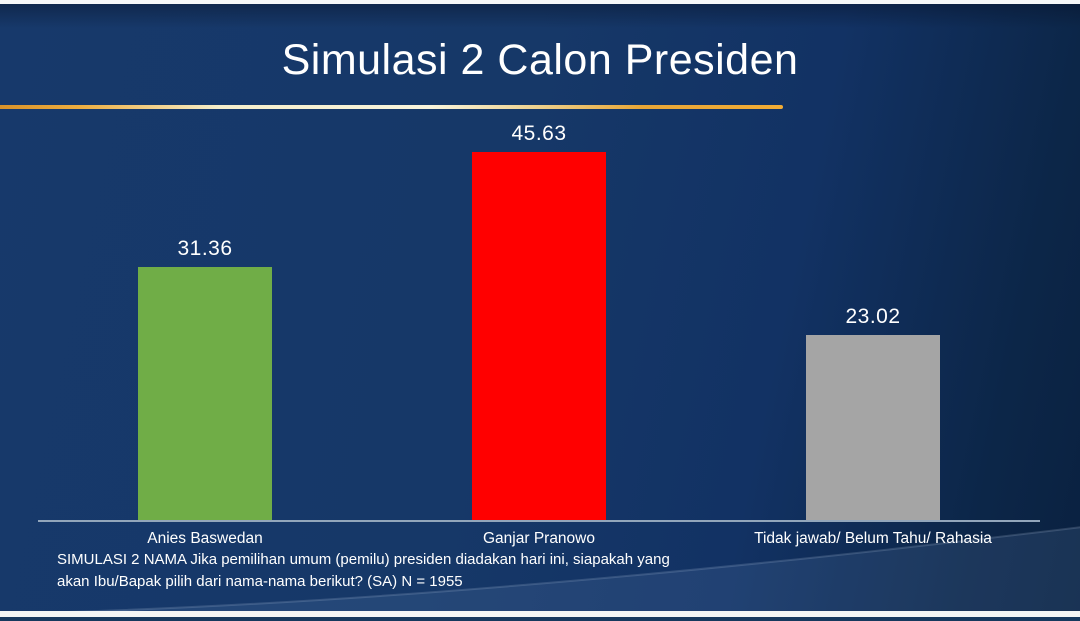 Image resolution: width=1080 pixels, height=621 pixels. I want to click on top-white-strip, so click(540, 2).